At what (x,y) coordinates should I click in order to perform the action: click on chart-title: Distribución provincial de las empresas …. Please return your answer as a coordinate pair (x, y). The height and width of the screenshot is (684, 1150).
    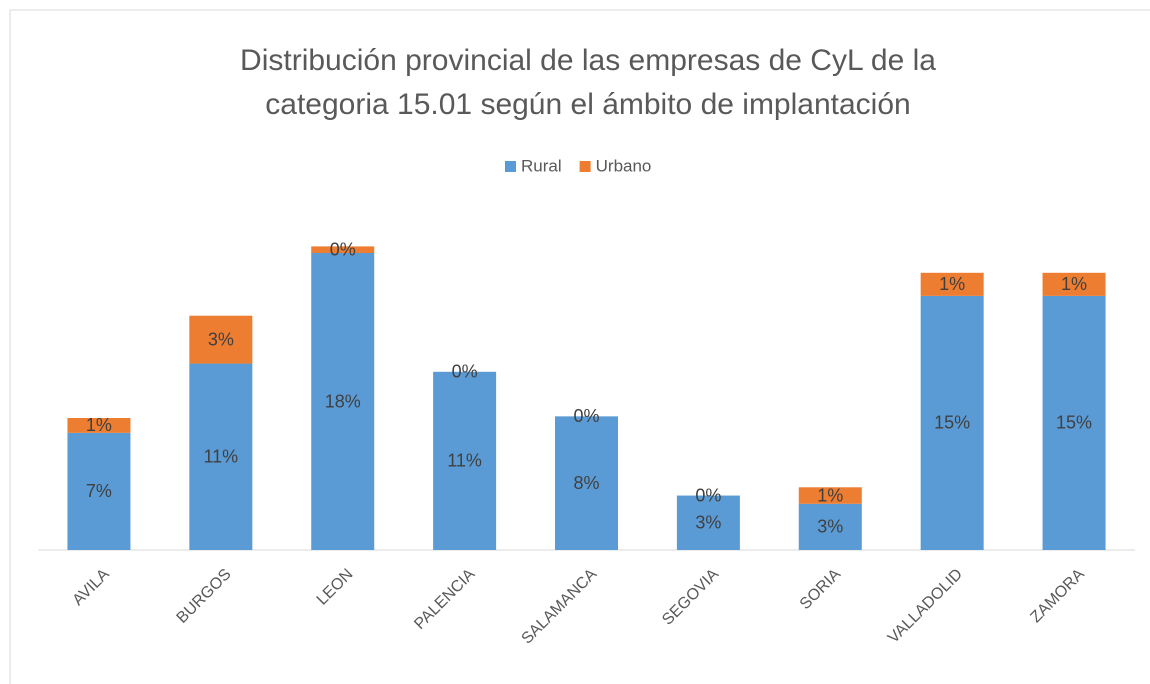
    Looking at the image, I should click on (588, 60).